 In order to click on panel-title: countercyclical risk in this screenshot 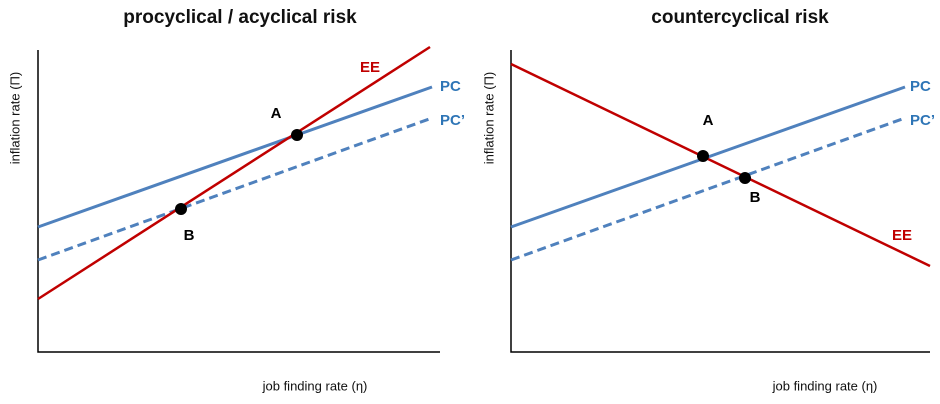, I will do `click(740, 17)`.